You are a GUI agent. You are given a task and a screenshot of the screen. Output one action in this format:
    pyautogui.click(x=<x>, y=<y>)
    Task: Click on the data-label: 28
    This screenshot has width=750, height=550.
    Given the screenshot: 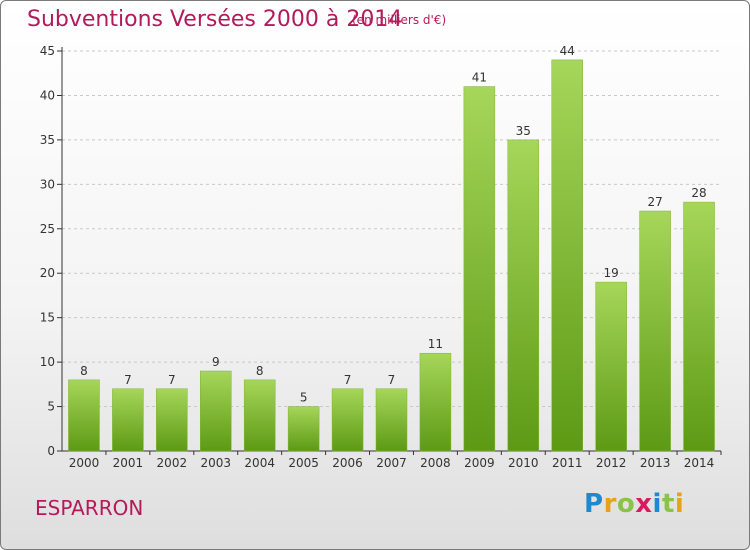 What is the action you would take?
    pyautogui.click(x=698, y=193)
    